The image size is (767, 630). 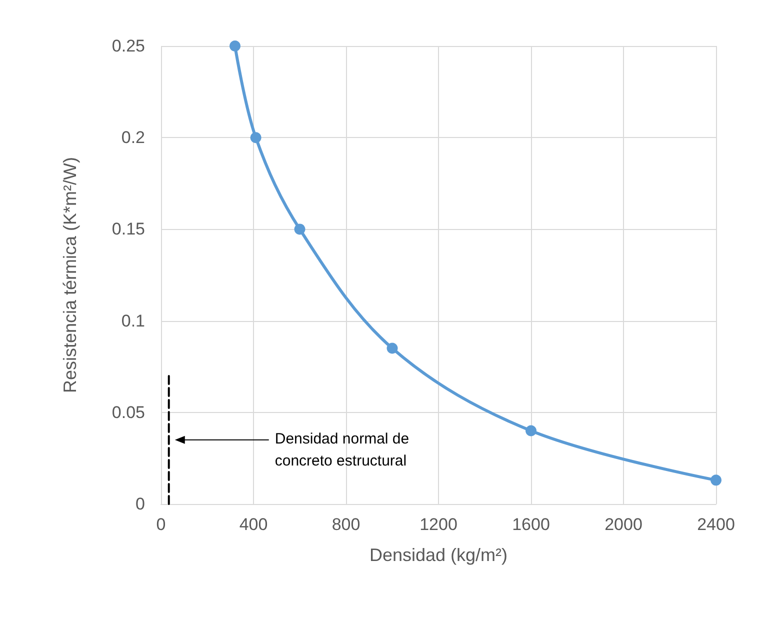 What do you see at coordinates (128, 46) in the screenshot?
I see `y-tick-label: 0.25` at bounding box center [128, 46].